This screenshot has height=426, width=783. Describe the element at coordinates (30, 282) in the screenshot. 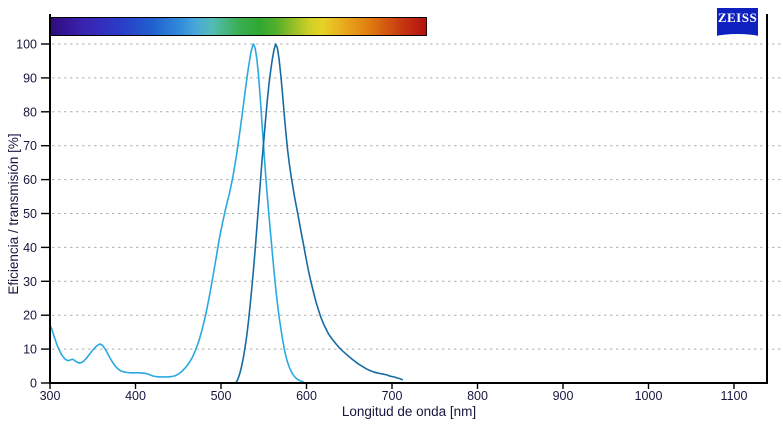

I see `y-tick-label: 30` at that location.